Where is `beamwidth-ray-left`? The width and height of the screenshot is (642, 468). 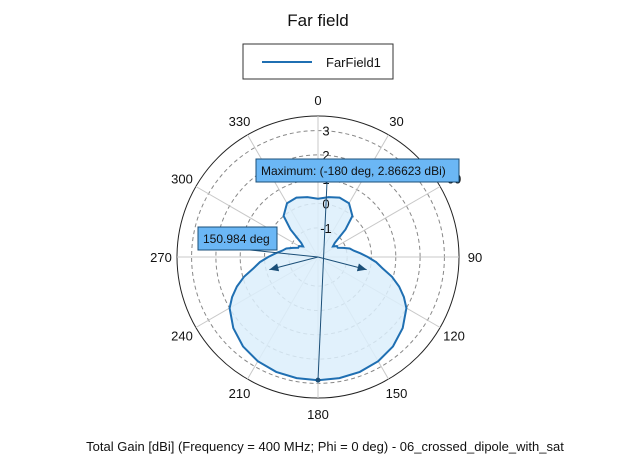
beamwidth-ray-left is located at coordinates (294, 263).